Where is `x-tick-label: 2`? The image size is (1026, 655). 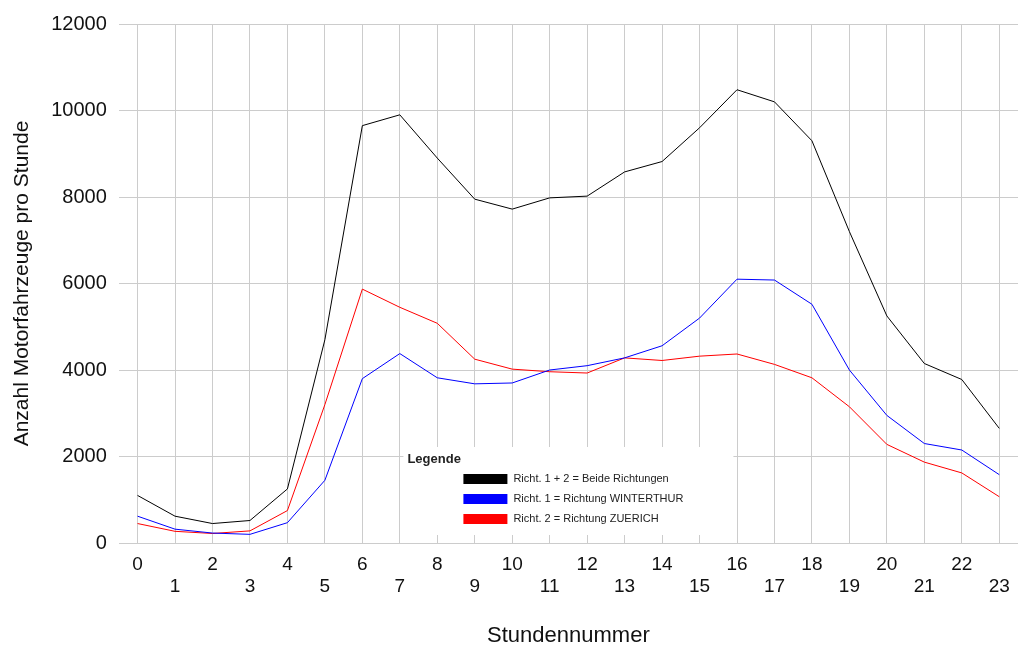
x-tick-label: 2 is located at coordinates (212, 563).